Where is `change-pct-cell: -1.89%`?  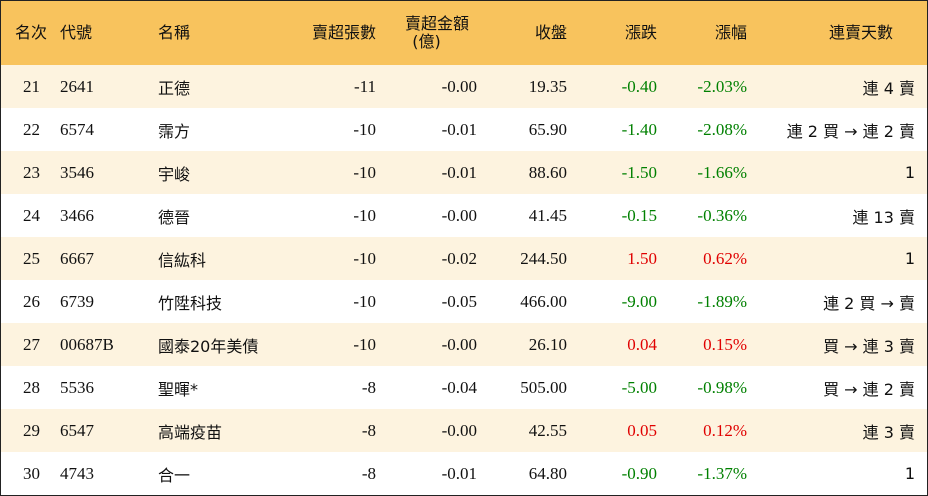
change-pct-cell: -1.89% is located at coordinates (722, 301).